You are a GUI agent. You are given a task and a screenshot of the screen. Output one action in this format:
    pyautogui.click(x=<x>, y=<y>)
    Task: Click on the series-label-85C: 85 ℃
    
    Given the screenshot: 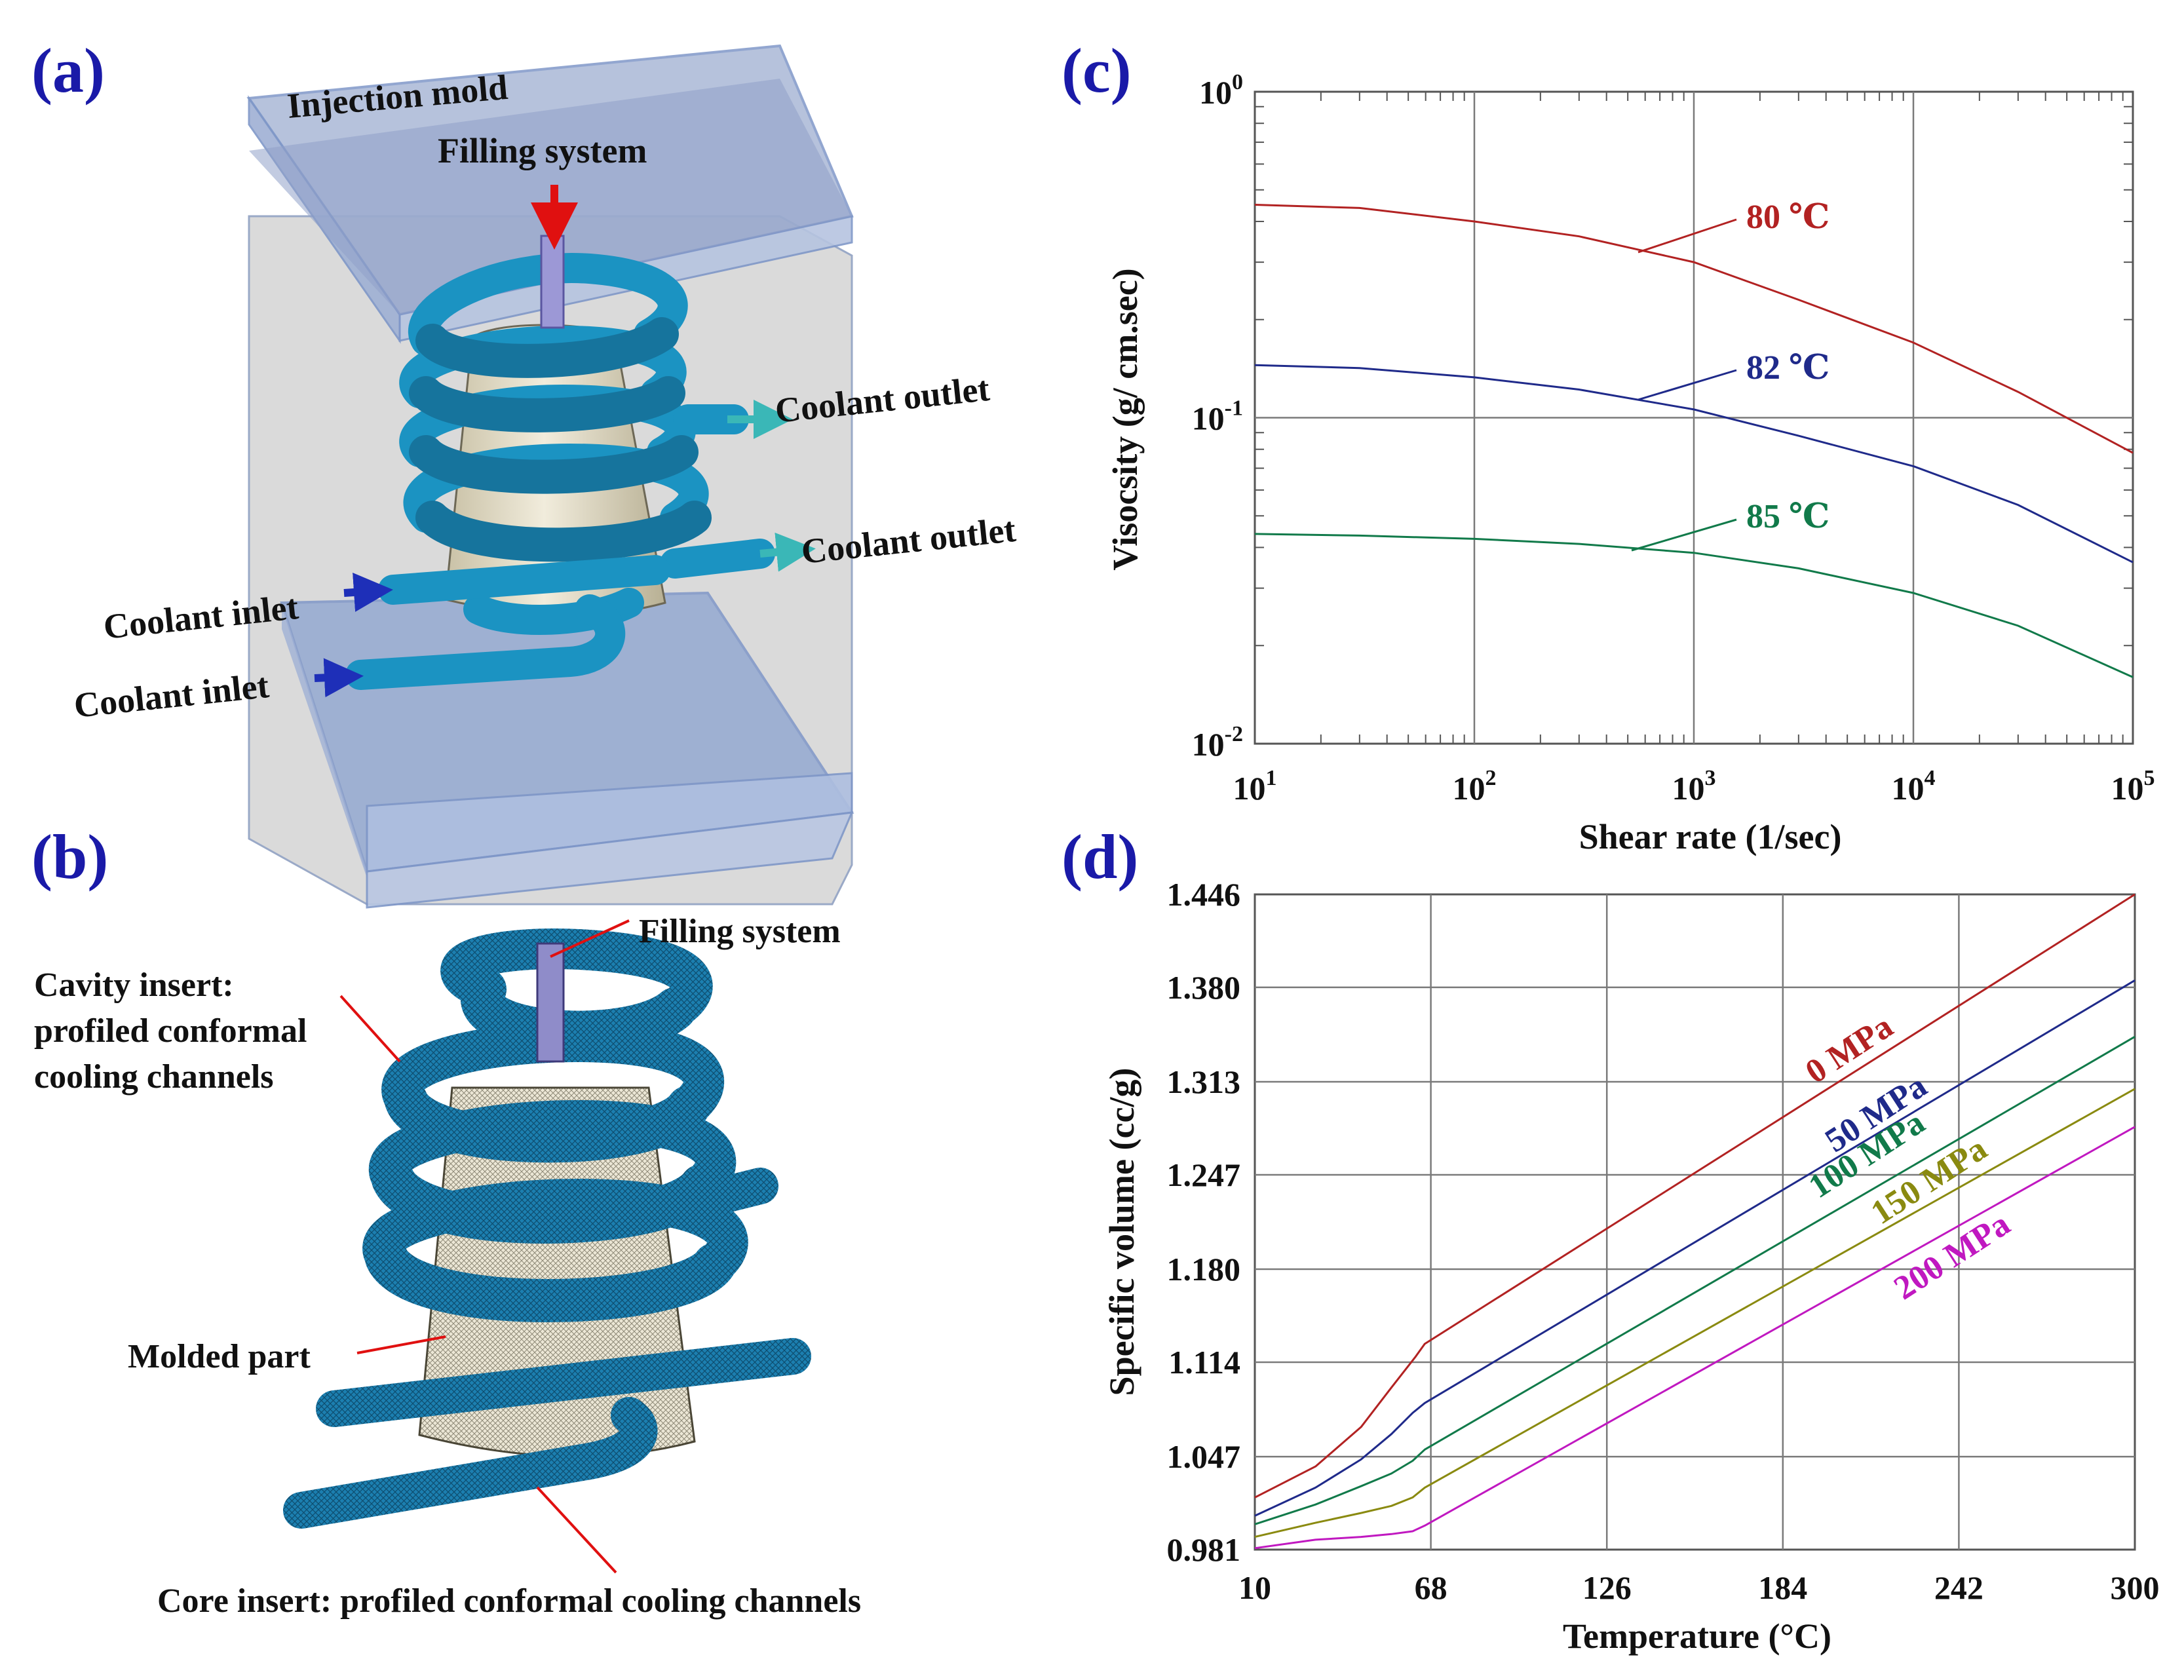 What is the action you would take?
    pyautogui.click(x=1788, y=516)
    